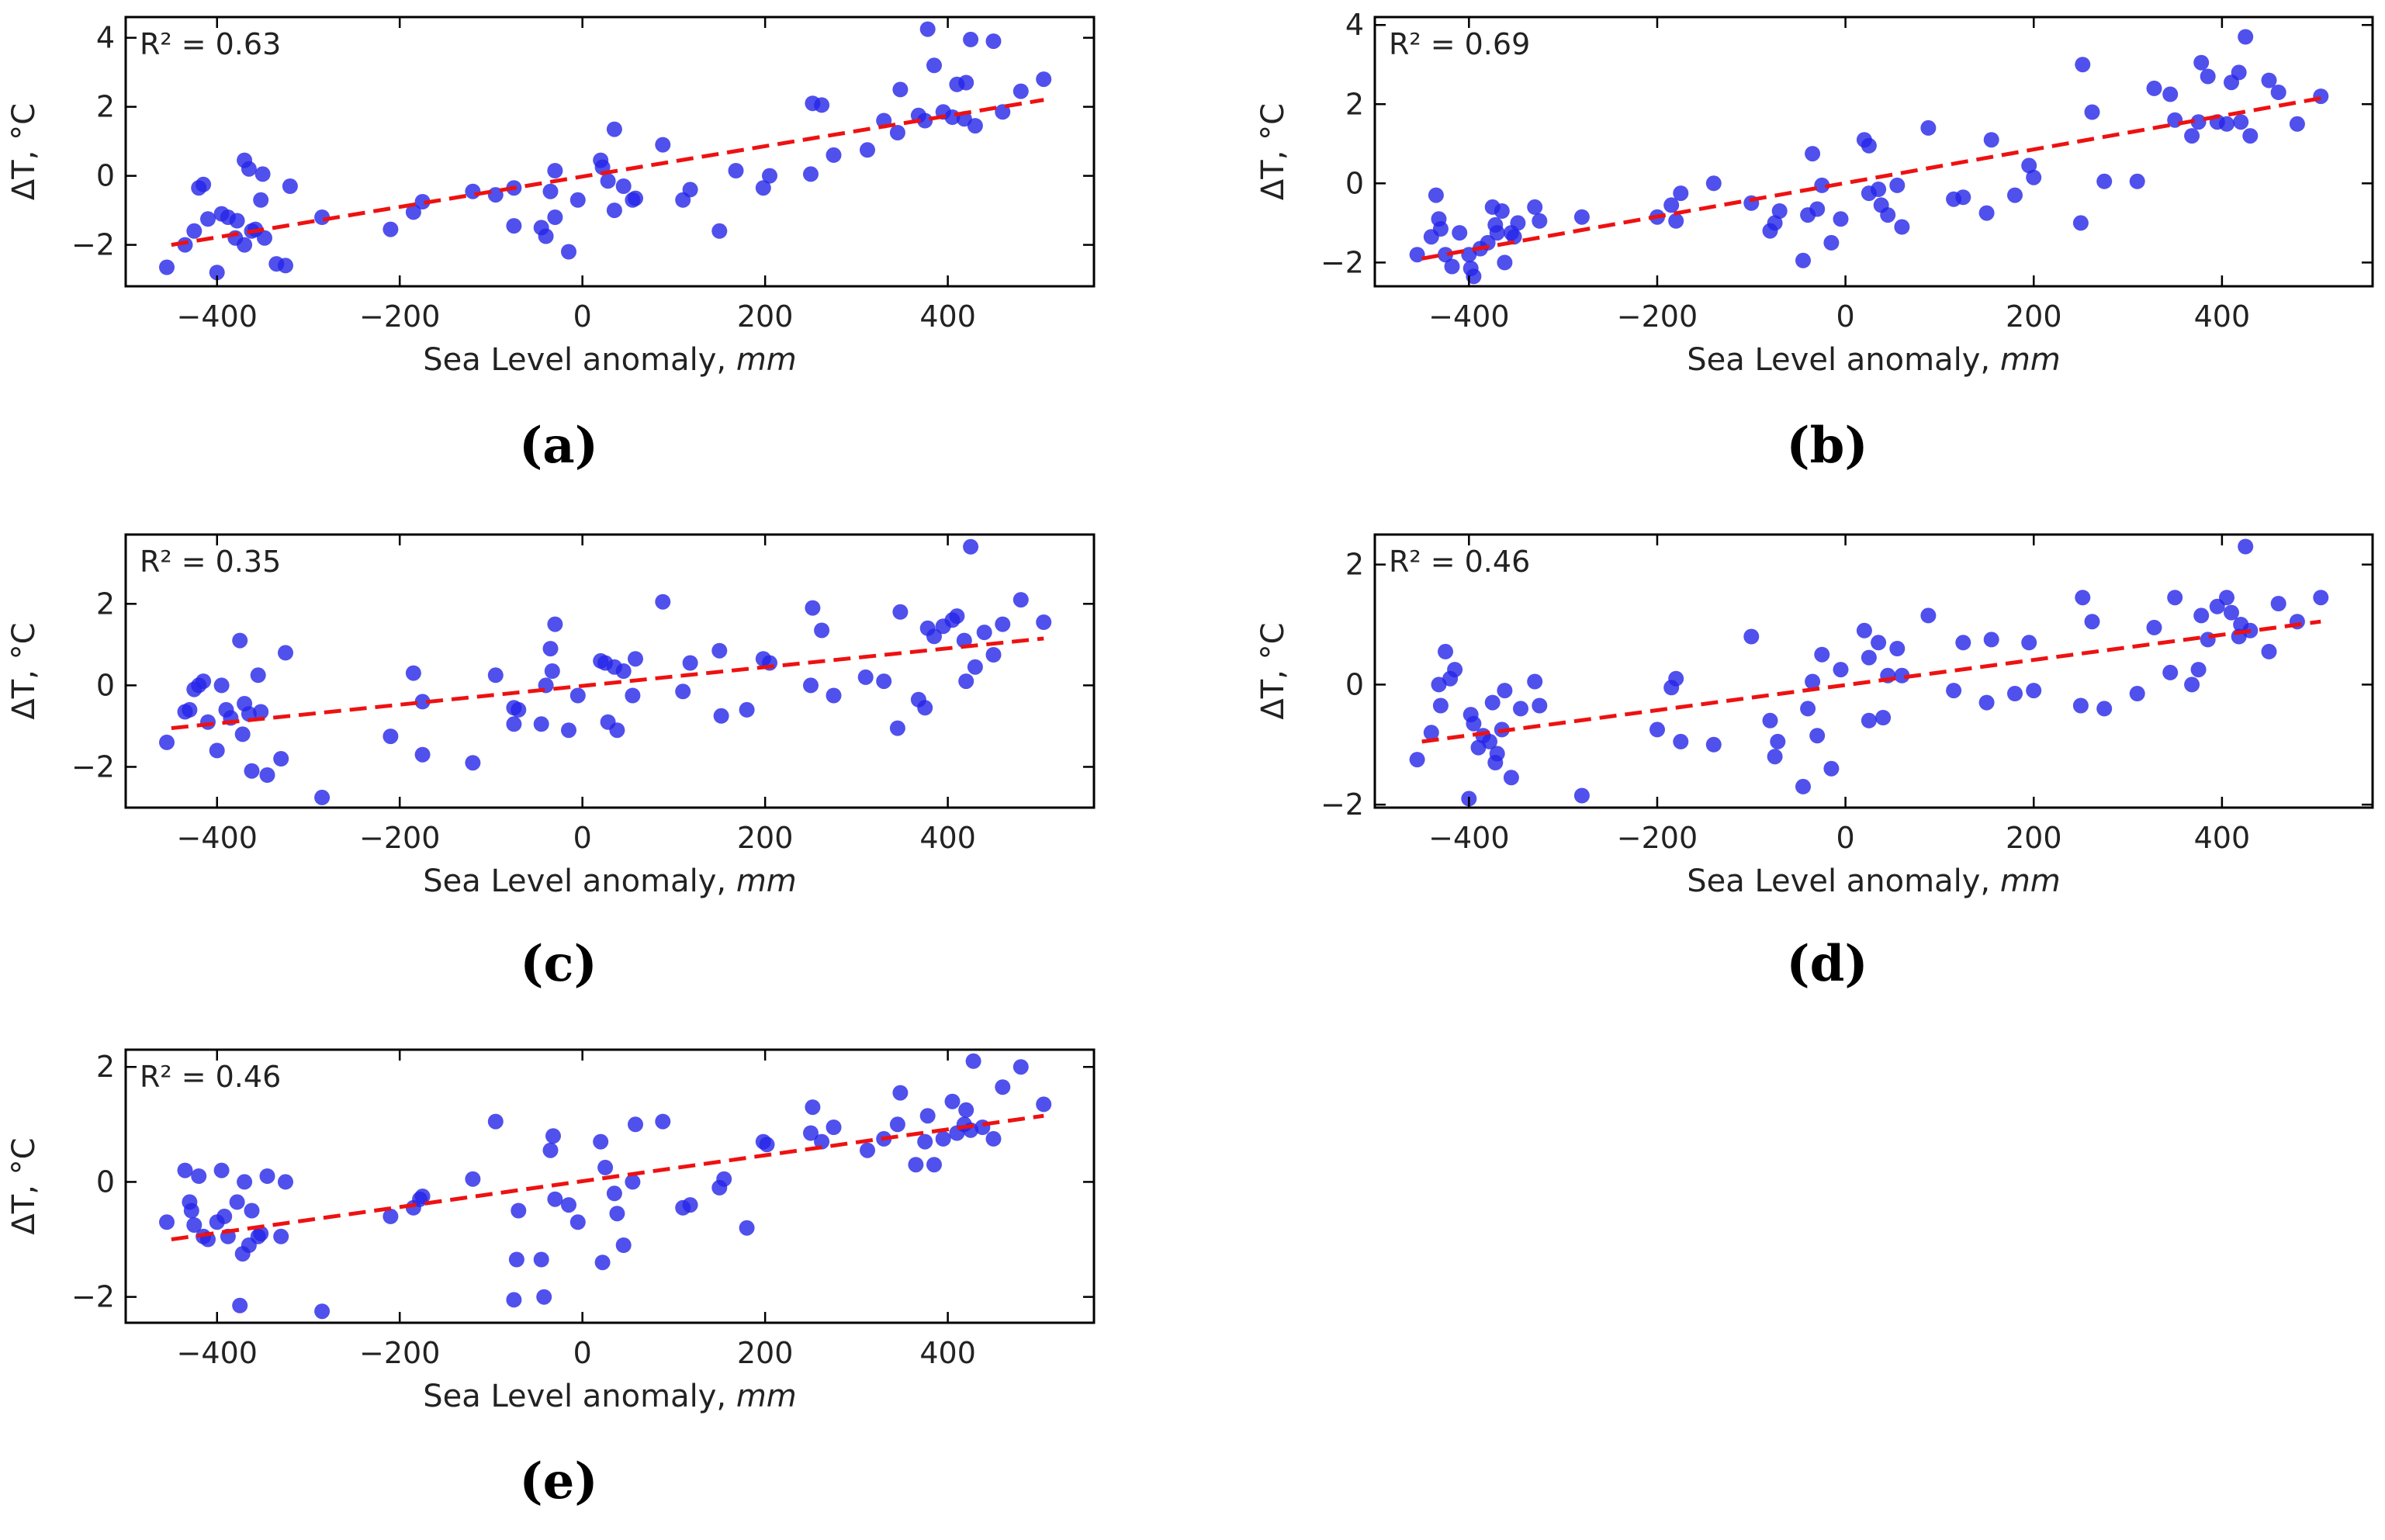 The width and height of the screenshot is (2385, 1540). Describe the element at coordinates (559, 964) in the screenshot. I see `panel-label: (c)` at that location.